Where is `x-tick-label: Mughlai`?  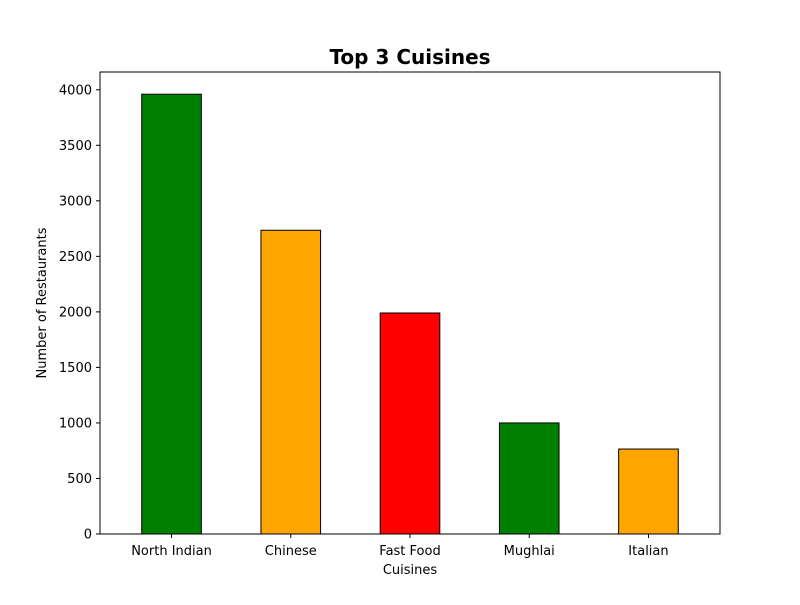
x-tick-label: Mughlai is located at coordinates (529, 551).